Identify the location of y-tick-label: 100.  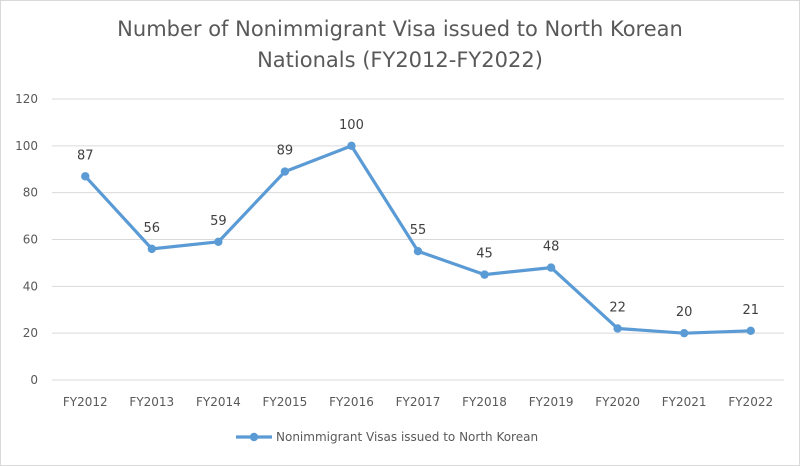
(26, 146).